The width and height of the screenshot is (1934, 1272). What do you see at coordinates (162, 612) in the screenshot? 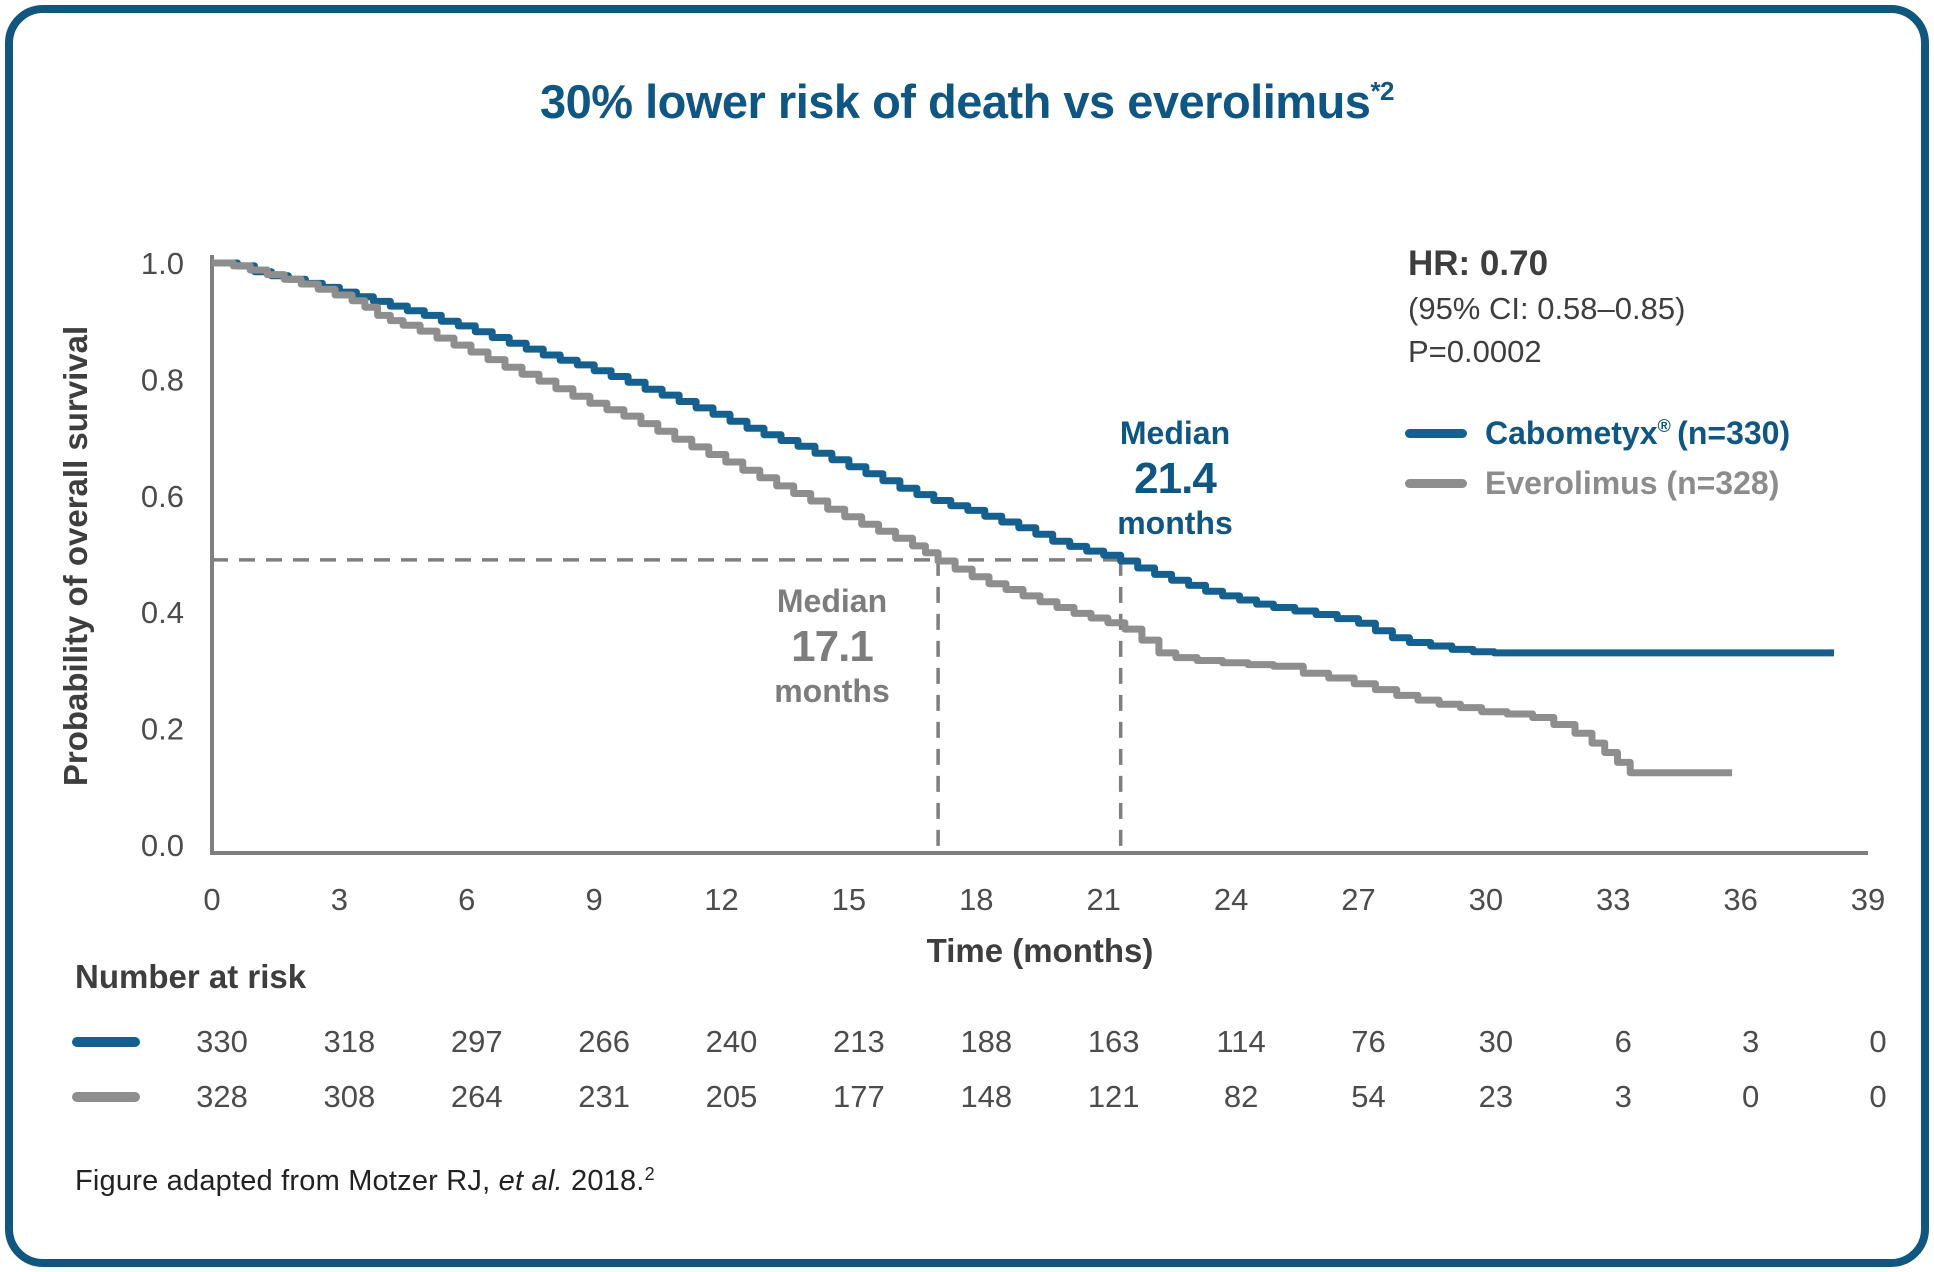
I see `y-tick-label: 0.4` at bounding box center [162, 612].